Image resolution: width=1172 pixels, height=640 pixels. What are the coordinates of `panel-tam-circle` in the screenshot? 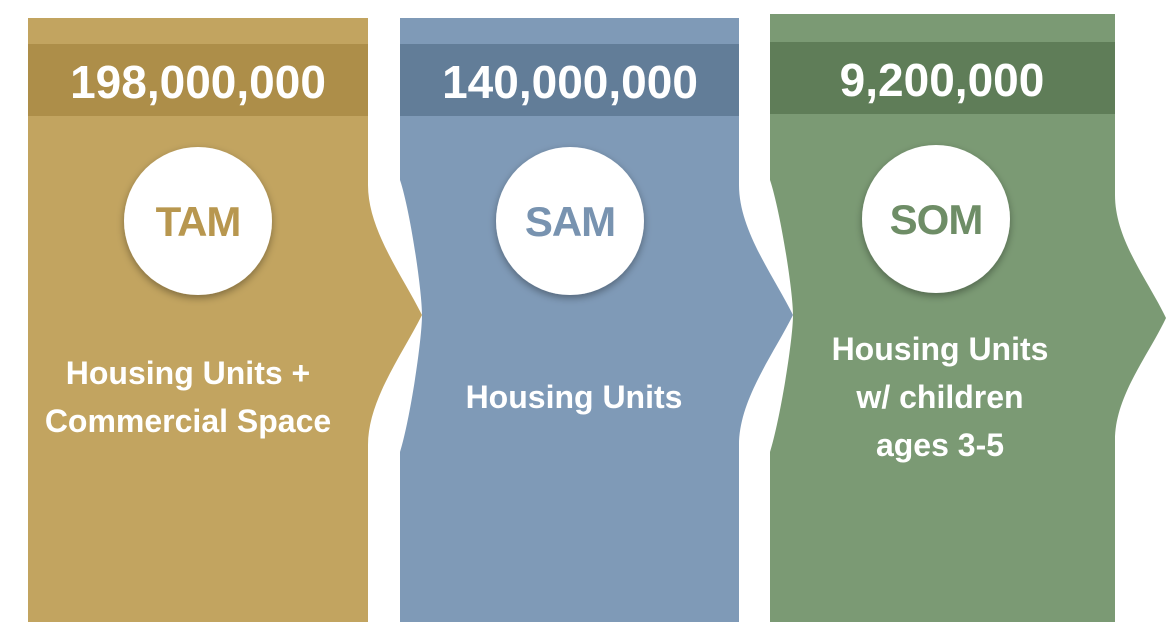 It's located at (198, 221).